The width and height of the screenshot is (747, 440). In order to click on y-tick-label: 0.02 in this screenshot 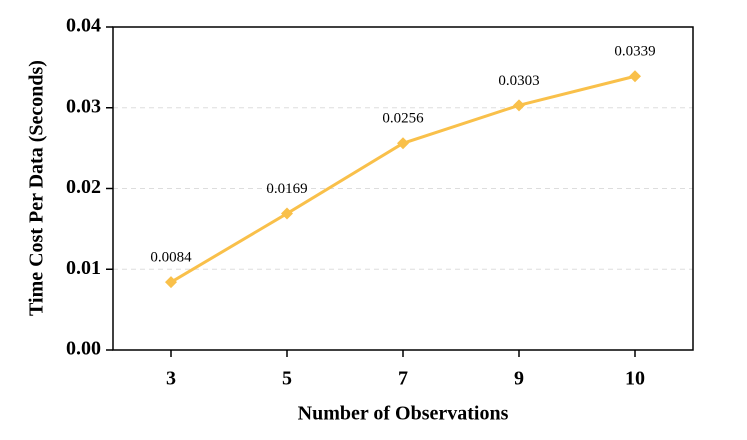, I will do `click(83, 187)`.